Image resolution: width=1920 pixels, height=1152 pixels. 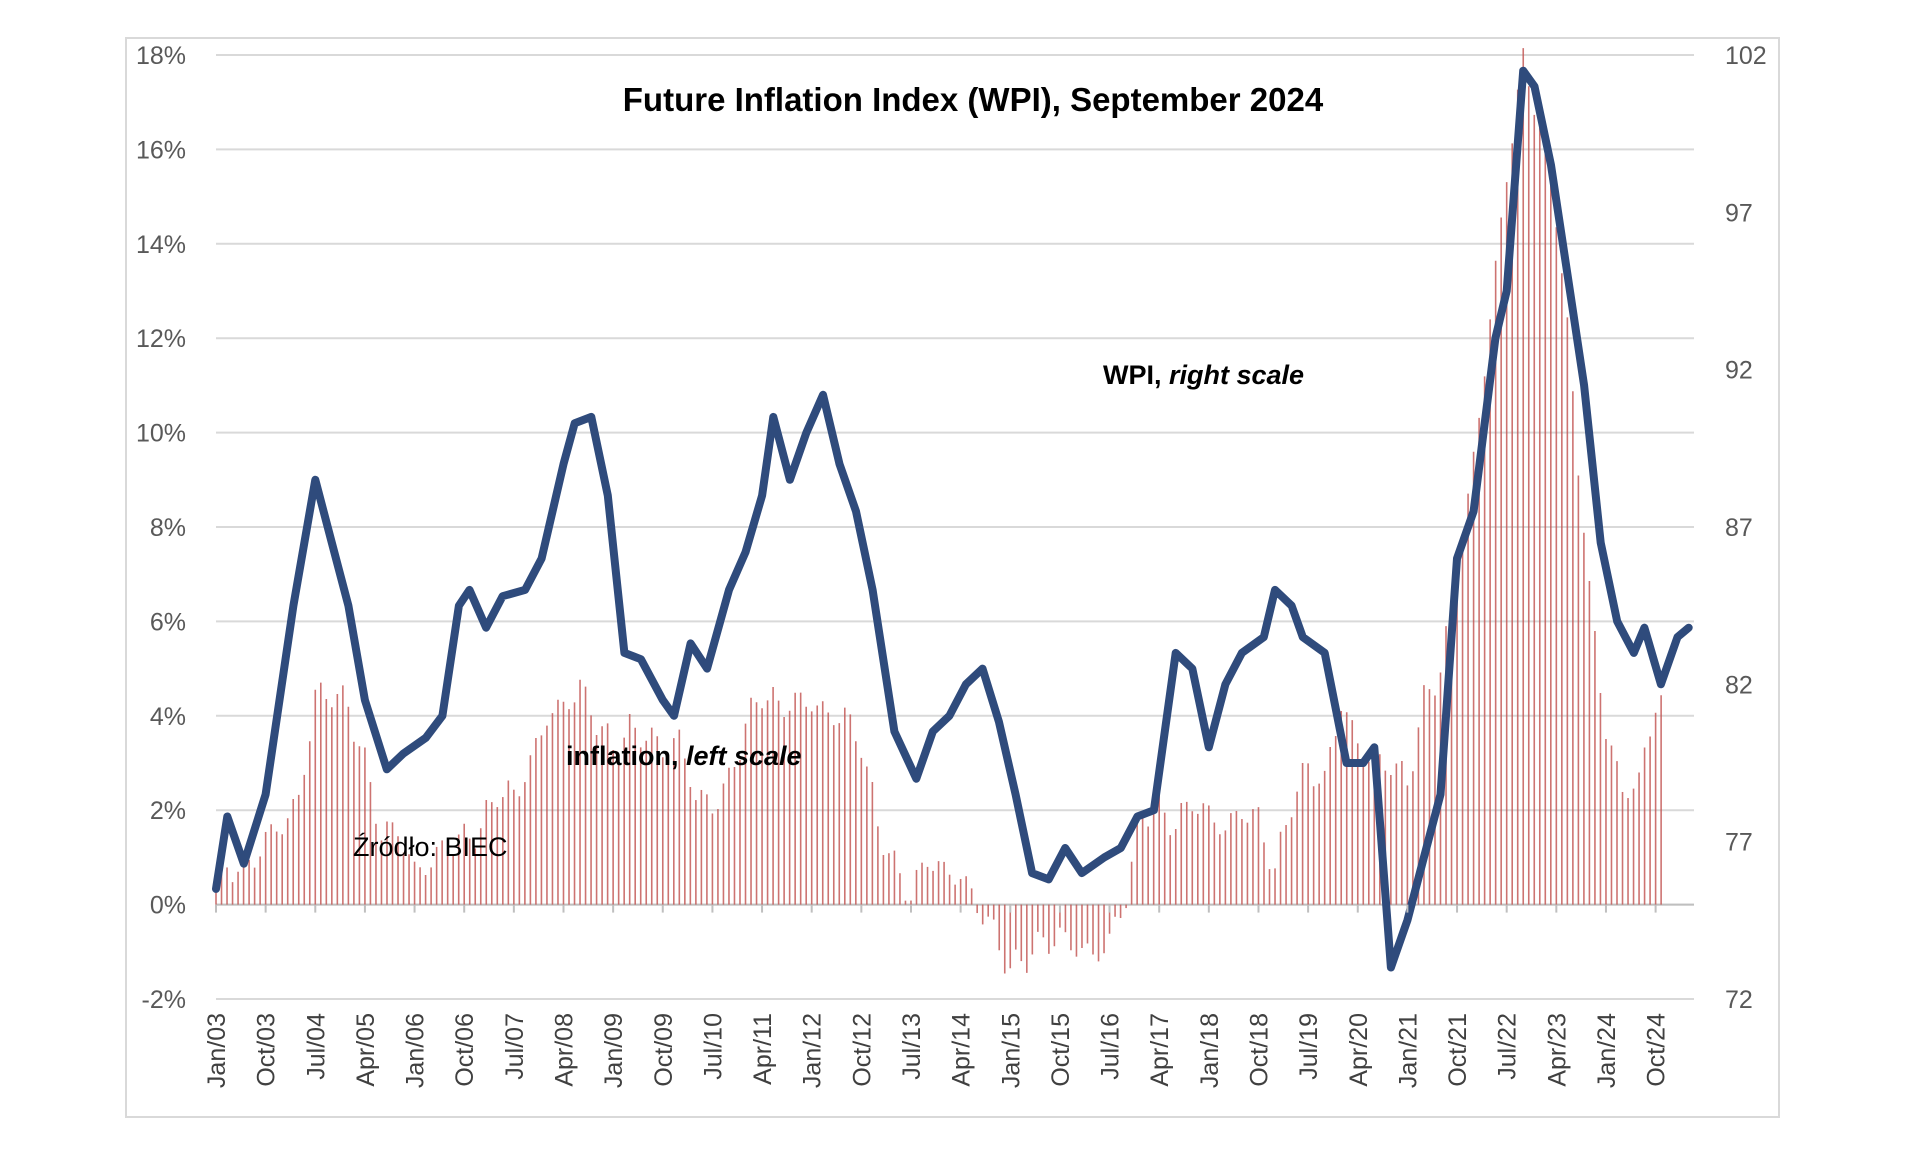 What do you see at coordinates (168, 811) in the screenshot?
I see `left-tick-label: 2%` at bounding box center [168, 811].